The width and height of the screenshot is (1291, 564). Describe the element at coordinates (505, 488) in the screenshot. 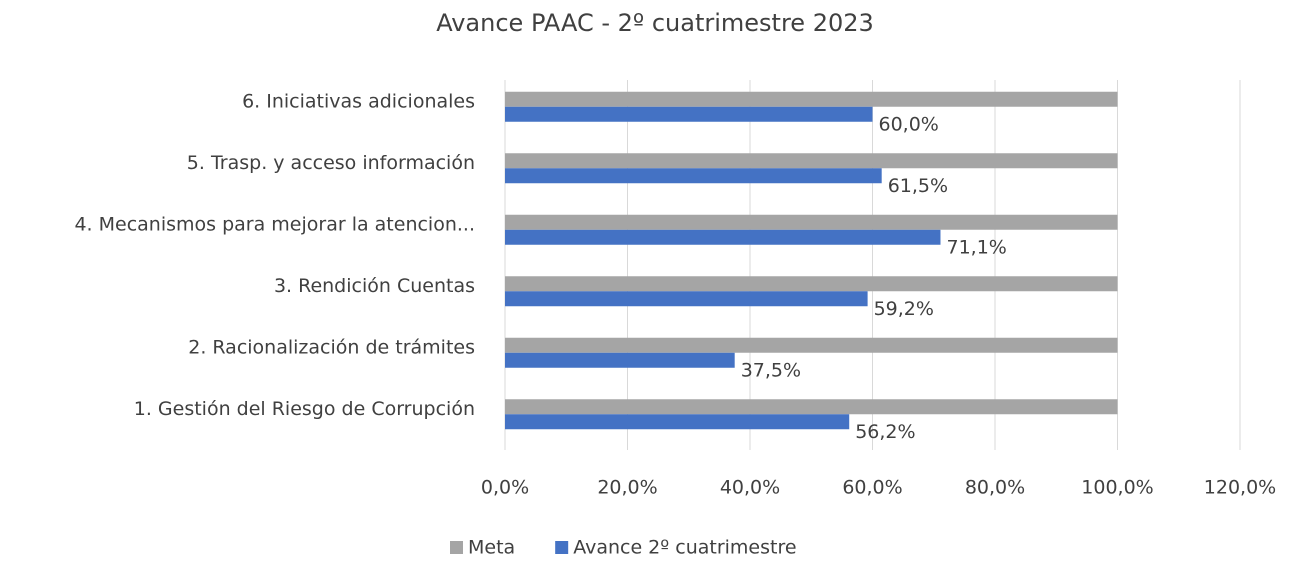

I see `x-tick-label: 0,0%` at that location.